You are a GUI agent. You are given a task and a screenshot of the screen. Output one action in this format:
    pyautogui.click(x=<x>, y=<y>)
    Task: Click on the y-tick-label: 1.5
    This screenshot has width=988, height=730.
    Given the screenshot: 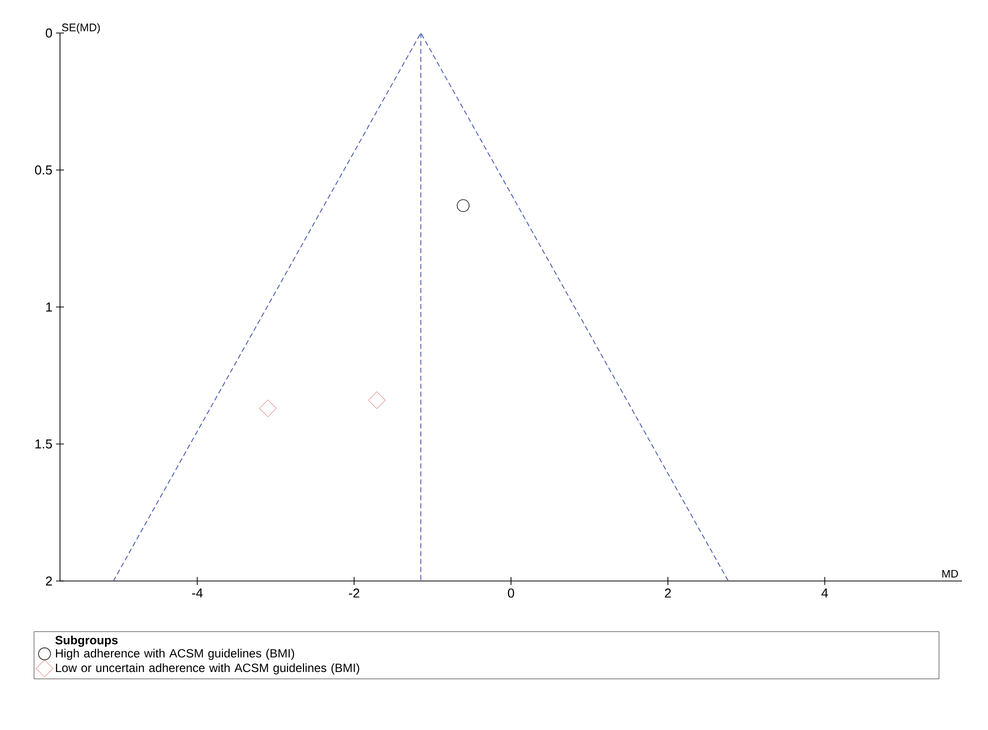 What is the action you would take?
    pyautogui.click(x=43, y=444)
    